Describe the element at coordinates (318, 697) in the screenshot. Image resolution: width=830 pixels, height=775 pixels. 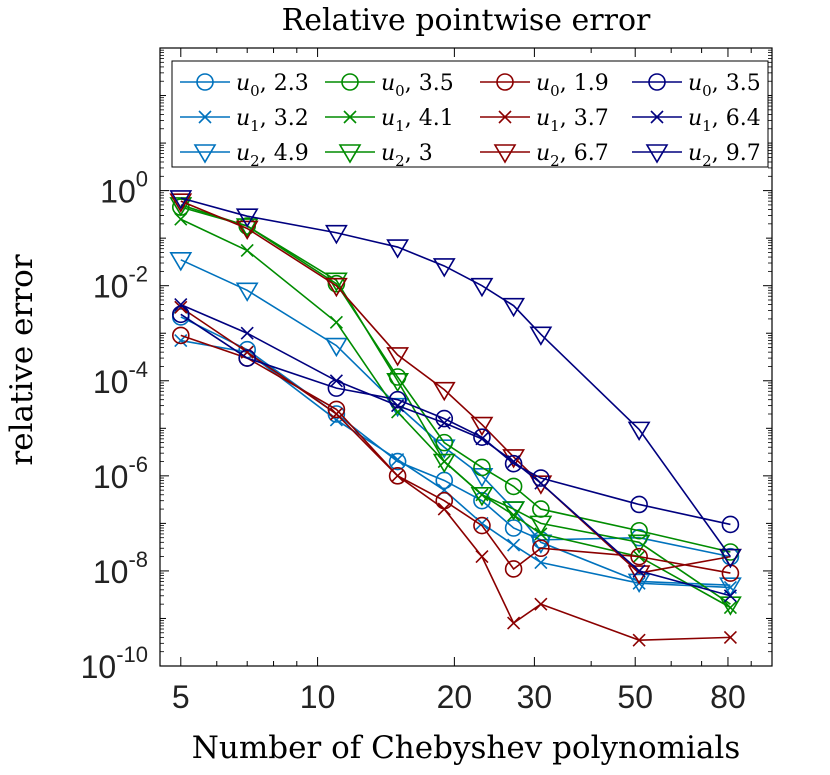
I see `x-tick-label: 10` at that location.